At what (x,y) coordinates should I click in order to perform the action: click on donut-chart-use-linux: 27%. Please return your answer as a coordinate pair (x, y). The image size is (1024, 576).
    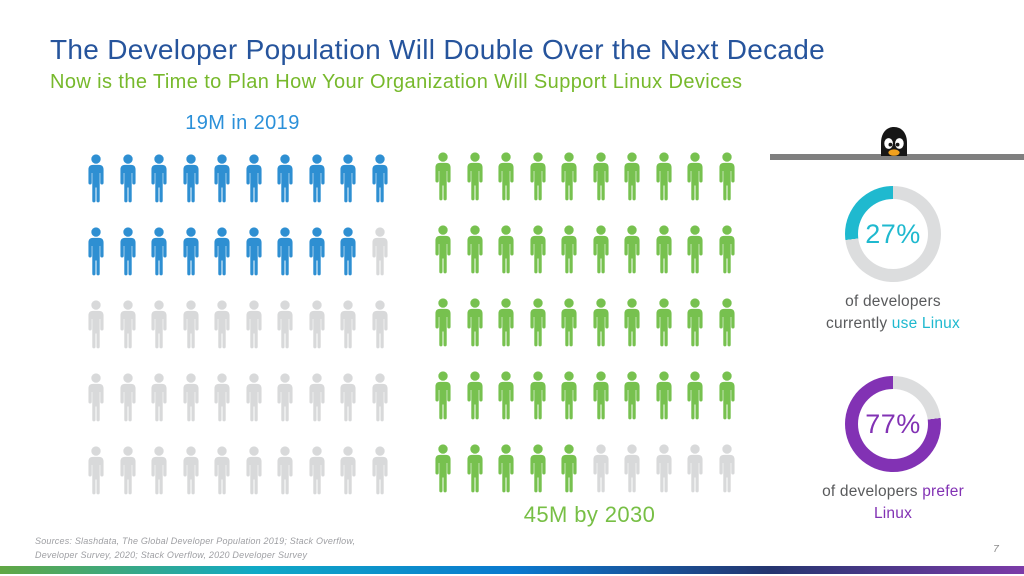
    Looking at the image, I should click on (893, 234).